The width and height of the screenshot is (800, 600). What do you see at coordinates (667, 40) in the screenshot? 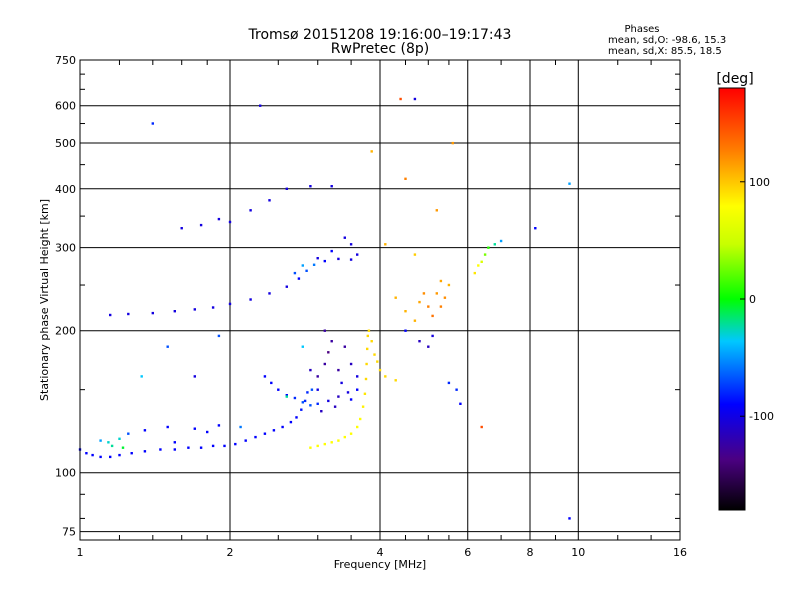
I see `phase-stats-o: mean, sd,O: -98.6, 15.3` at bounding box center [667, 40].